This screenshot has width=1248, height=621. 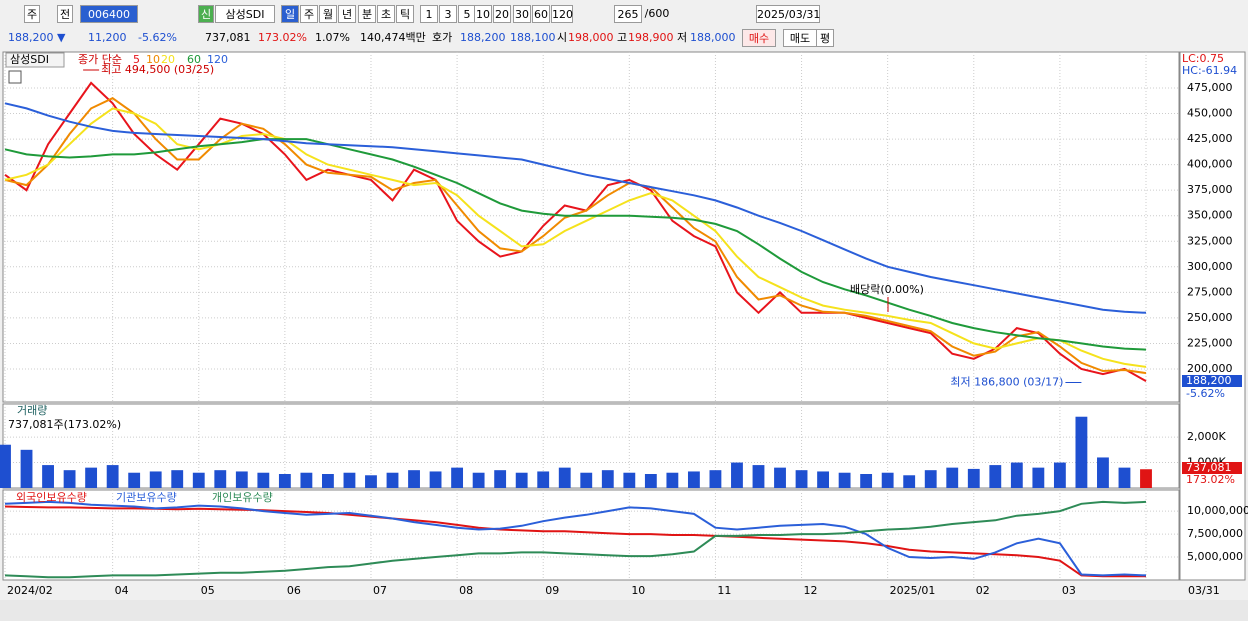 I want to click on y-tick-label: 200,000, so click(x=1210, y=368).